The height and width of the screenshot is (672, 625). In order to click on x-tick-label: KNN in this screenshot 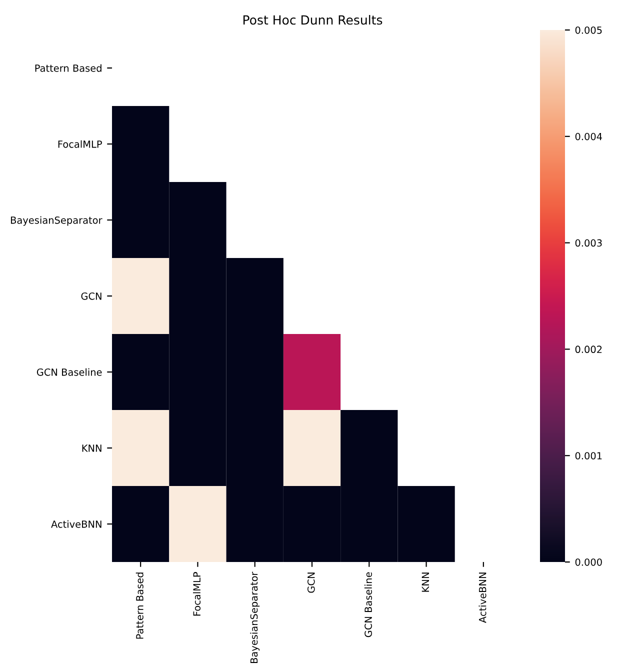, I will do `click(425, 582)`.